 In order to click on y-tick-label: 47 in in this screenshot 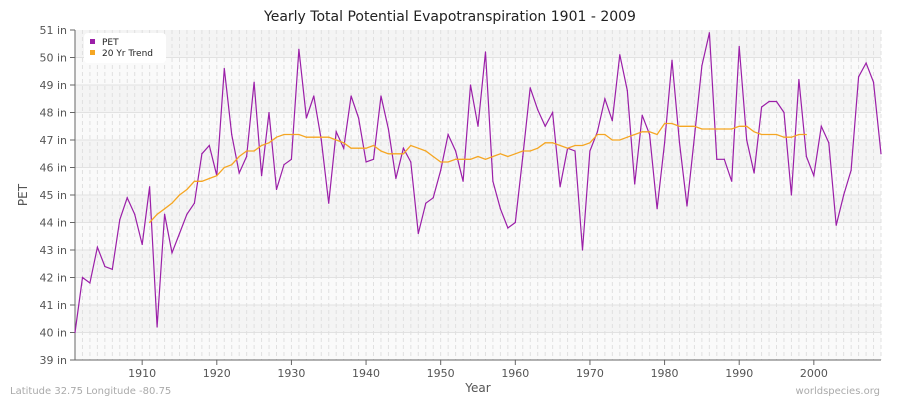, I will do `click(53, 140)`.